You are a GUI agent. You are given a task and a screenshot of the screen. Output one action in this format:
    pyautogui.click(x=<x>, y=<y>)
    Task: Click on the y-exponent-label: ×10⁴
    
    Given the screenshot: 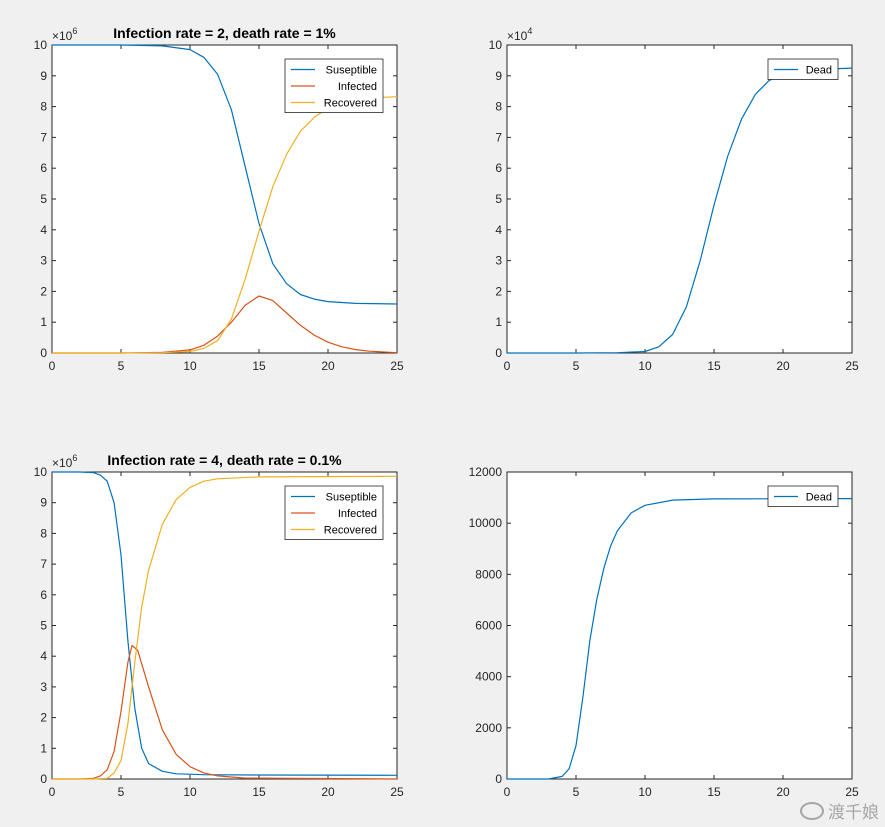 What is the action you would take?
    pyautogui.click(x=519, y=34)
    